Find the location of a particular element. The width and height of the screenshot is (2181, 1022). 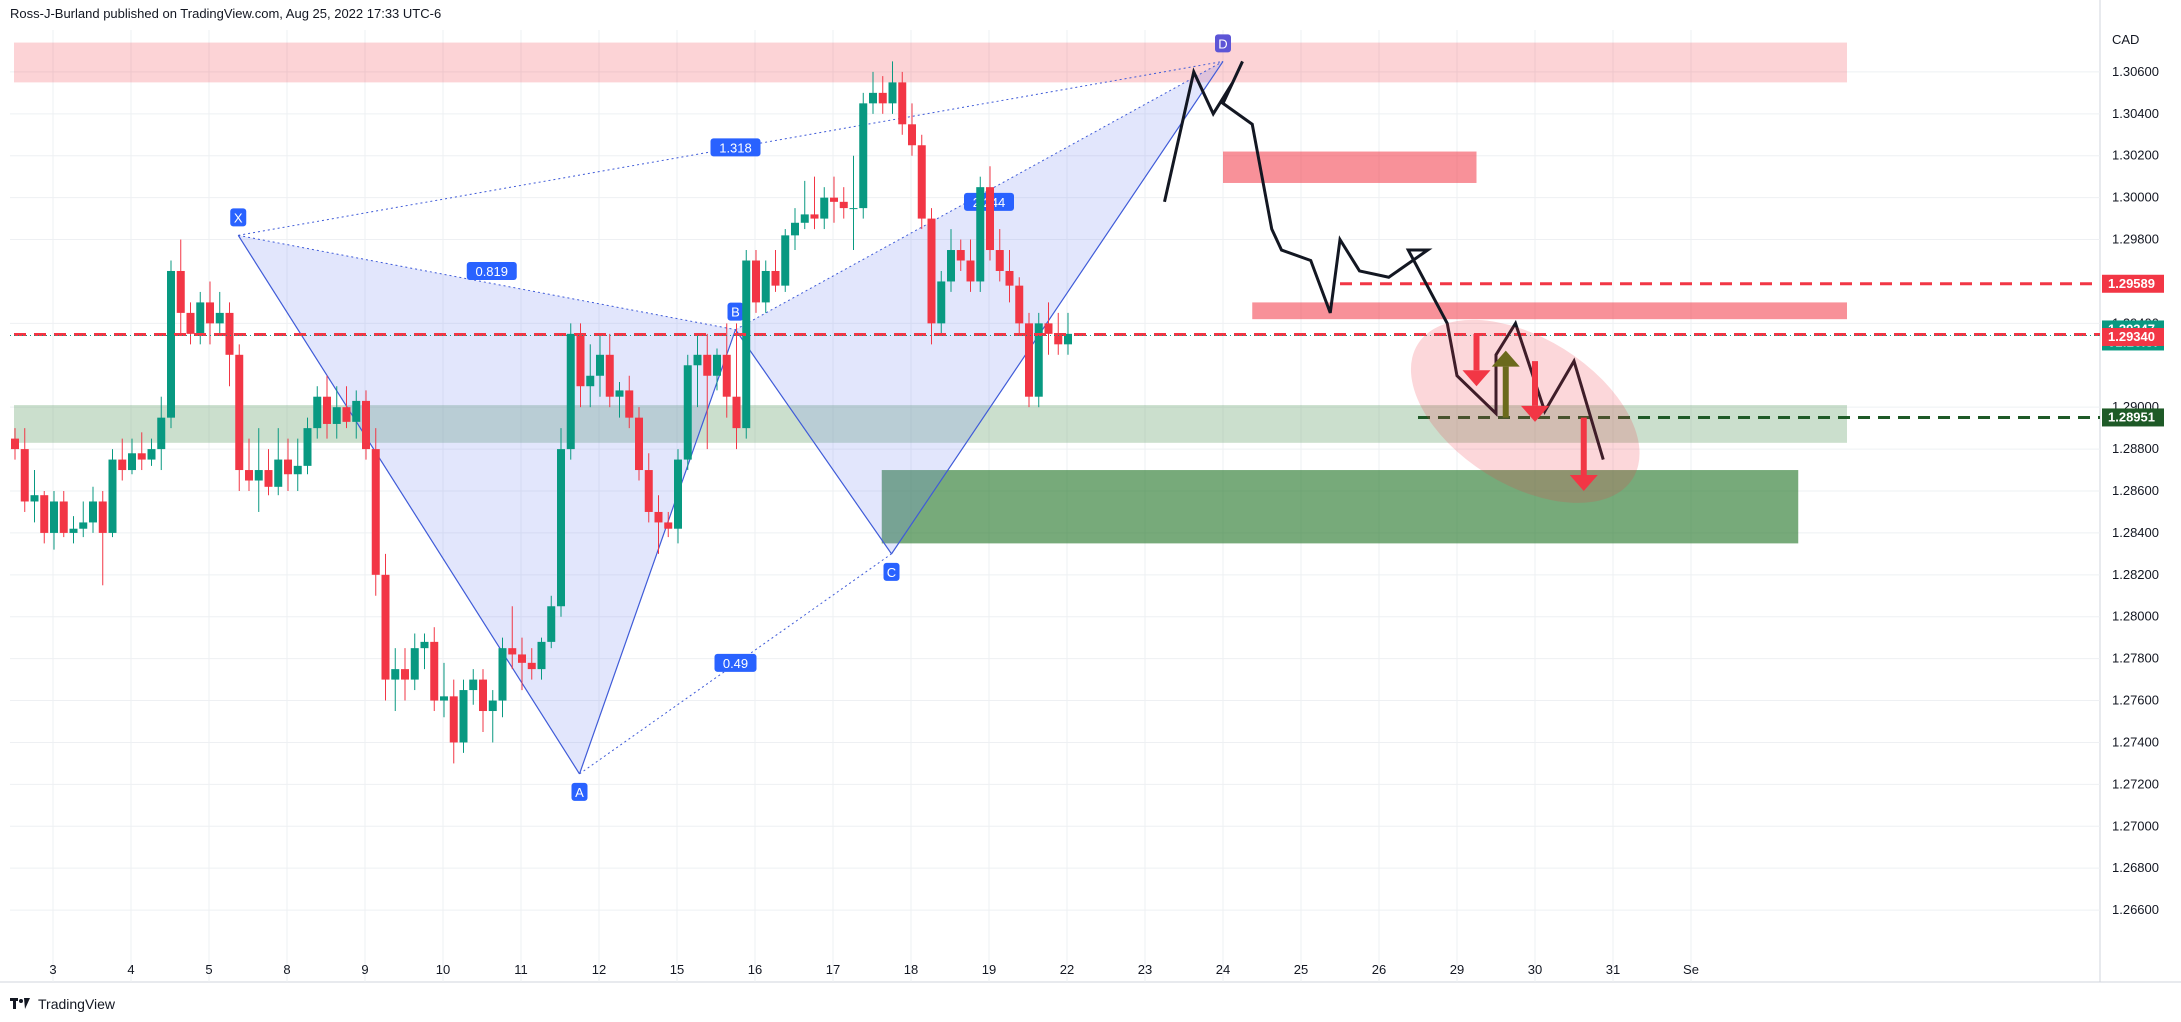

levels-layer is located at coordinates (1055, 350).